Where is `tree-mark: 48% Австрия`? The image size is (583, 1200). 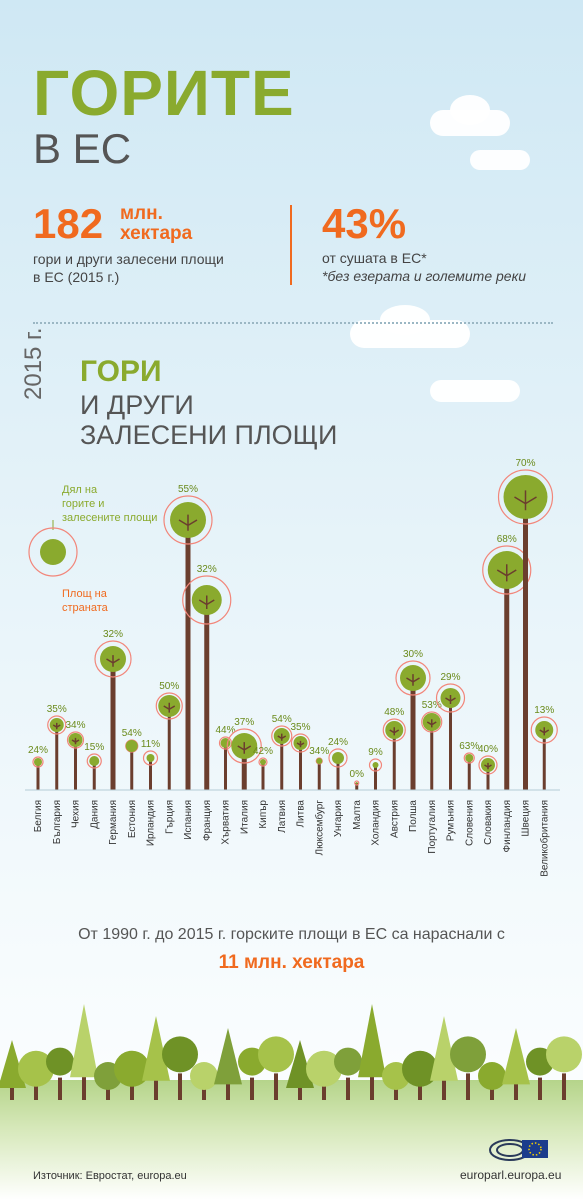
tree-mark: 48% Австрия is located at coordinates (394, 772).